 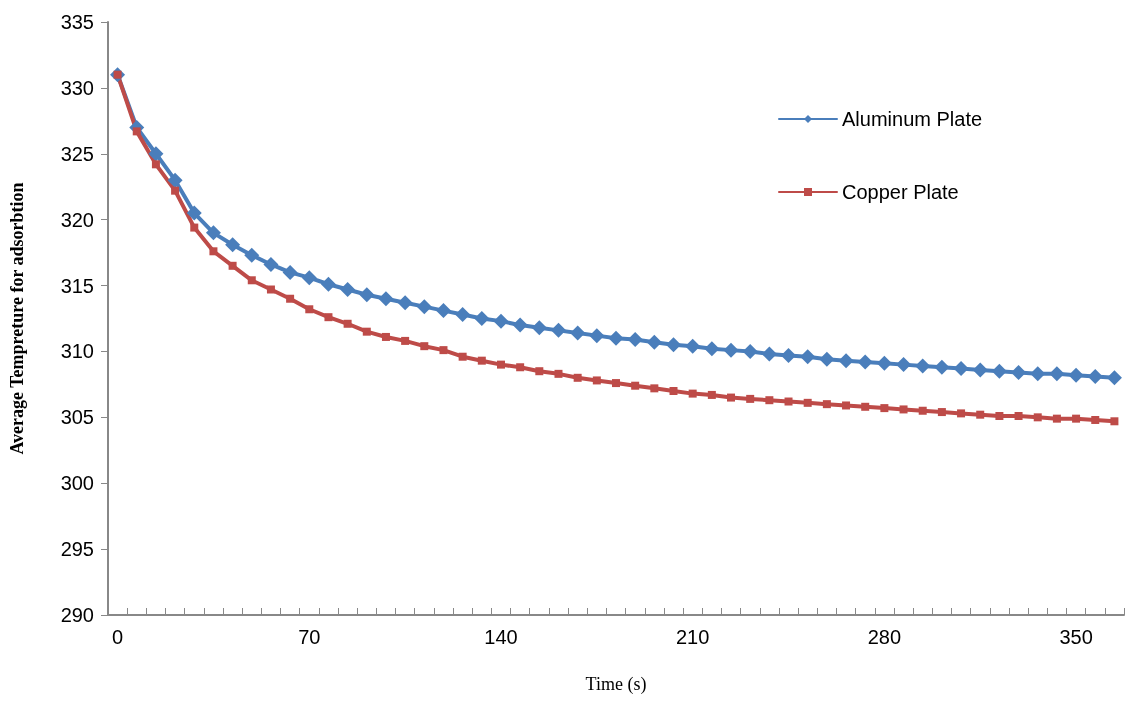 I want to click on y-tick-label: 290, so click(x=77, y=615).